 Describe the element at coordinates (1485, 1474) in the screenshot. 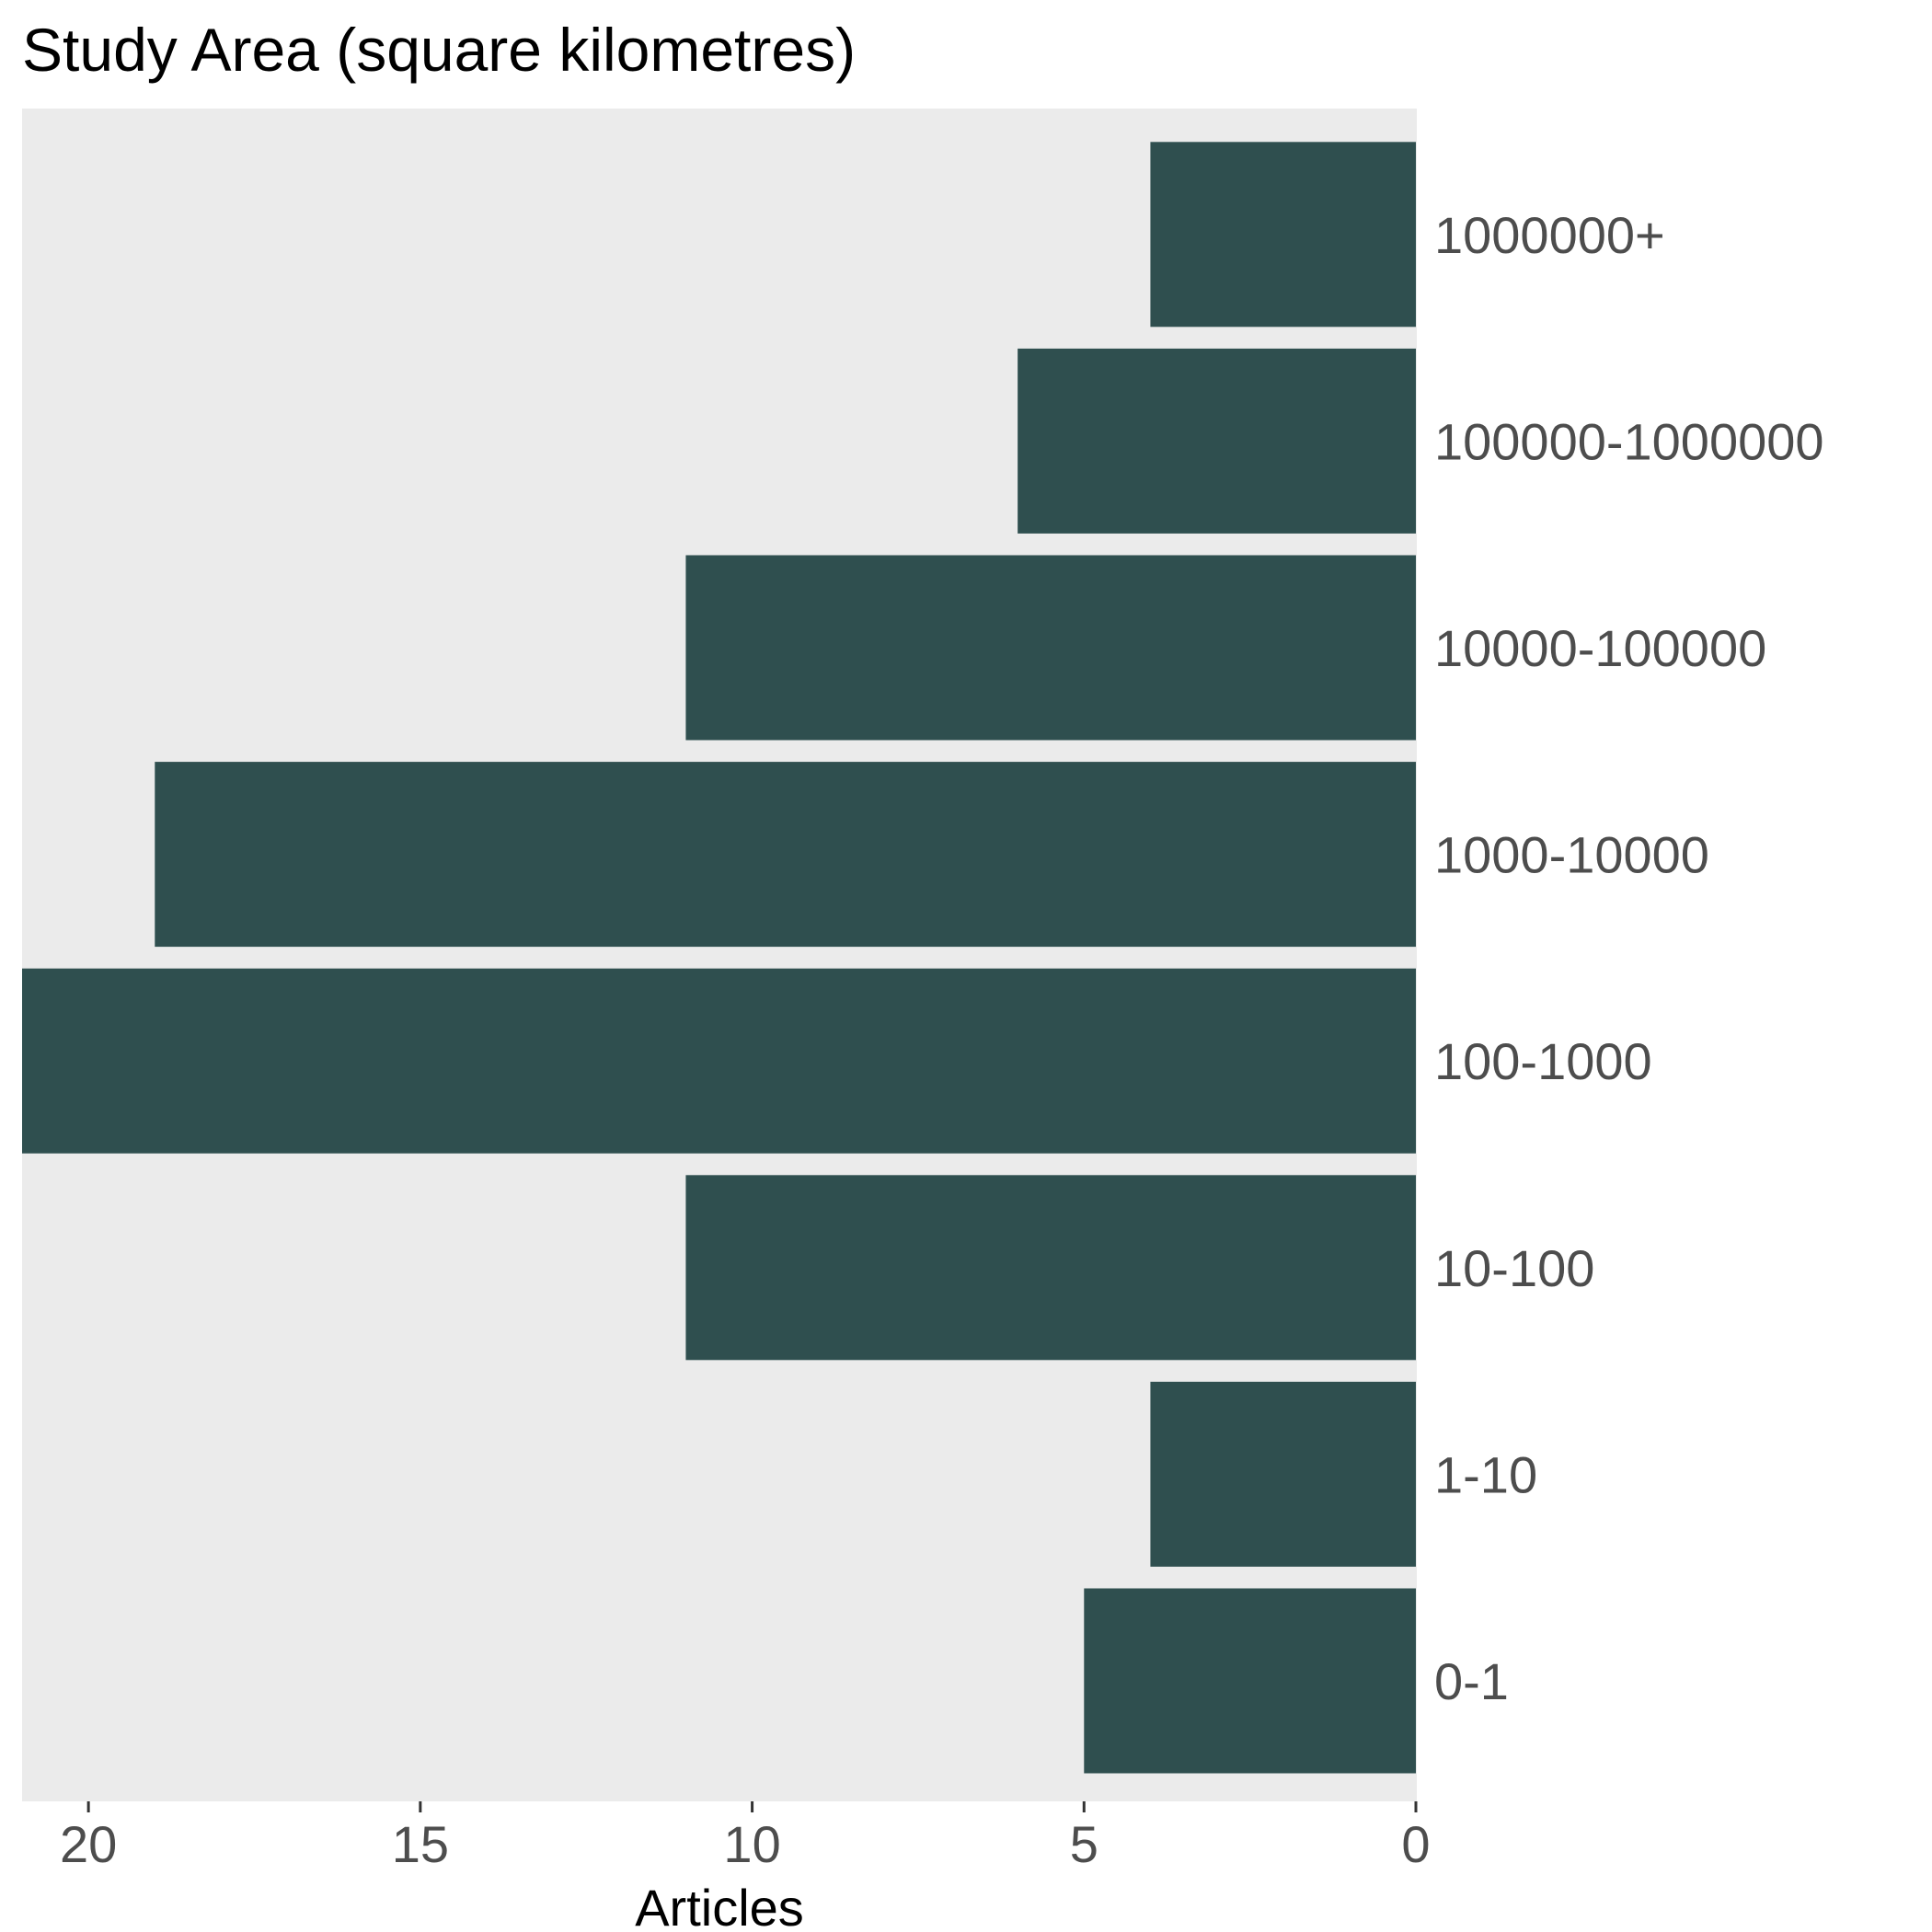

I see `category-label-1-10: 1-10` at that location.